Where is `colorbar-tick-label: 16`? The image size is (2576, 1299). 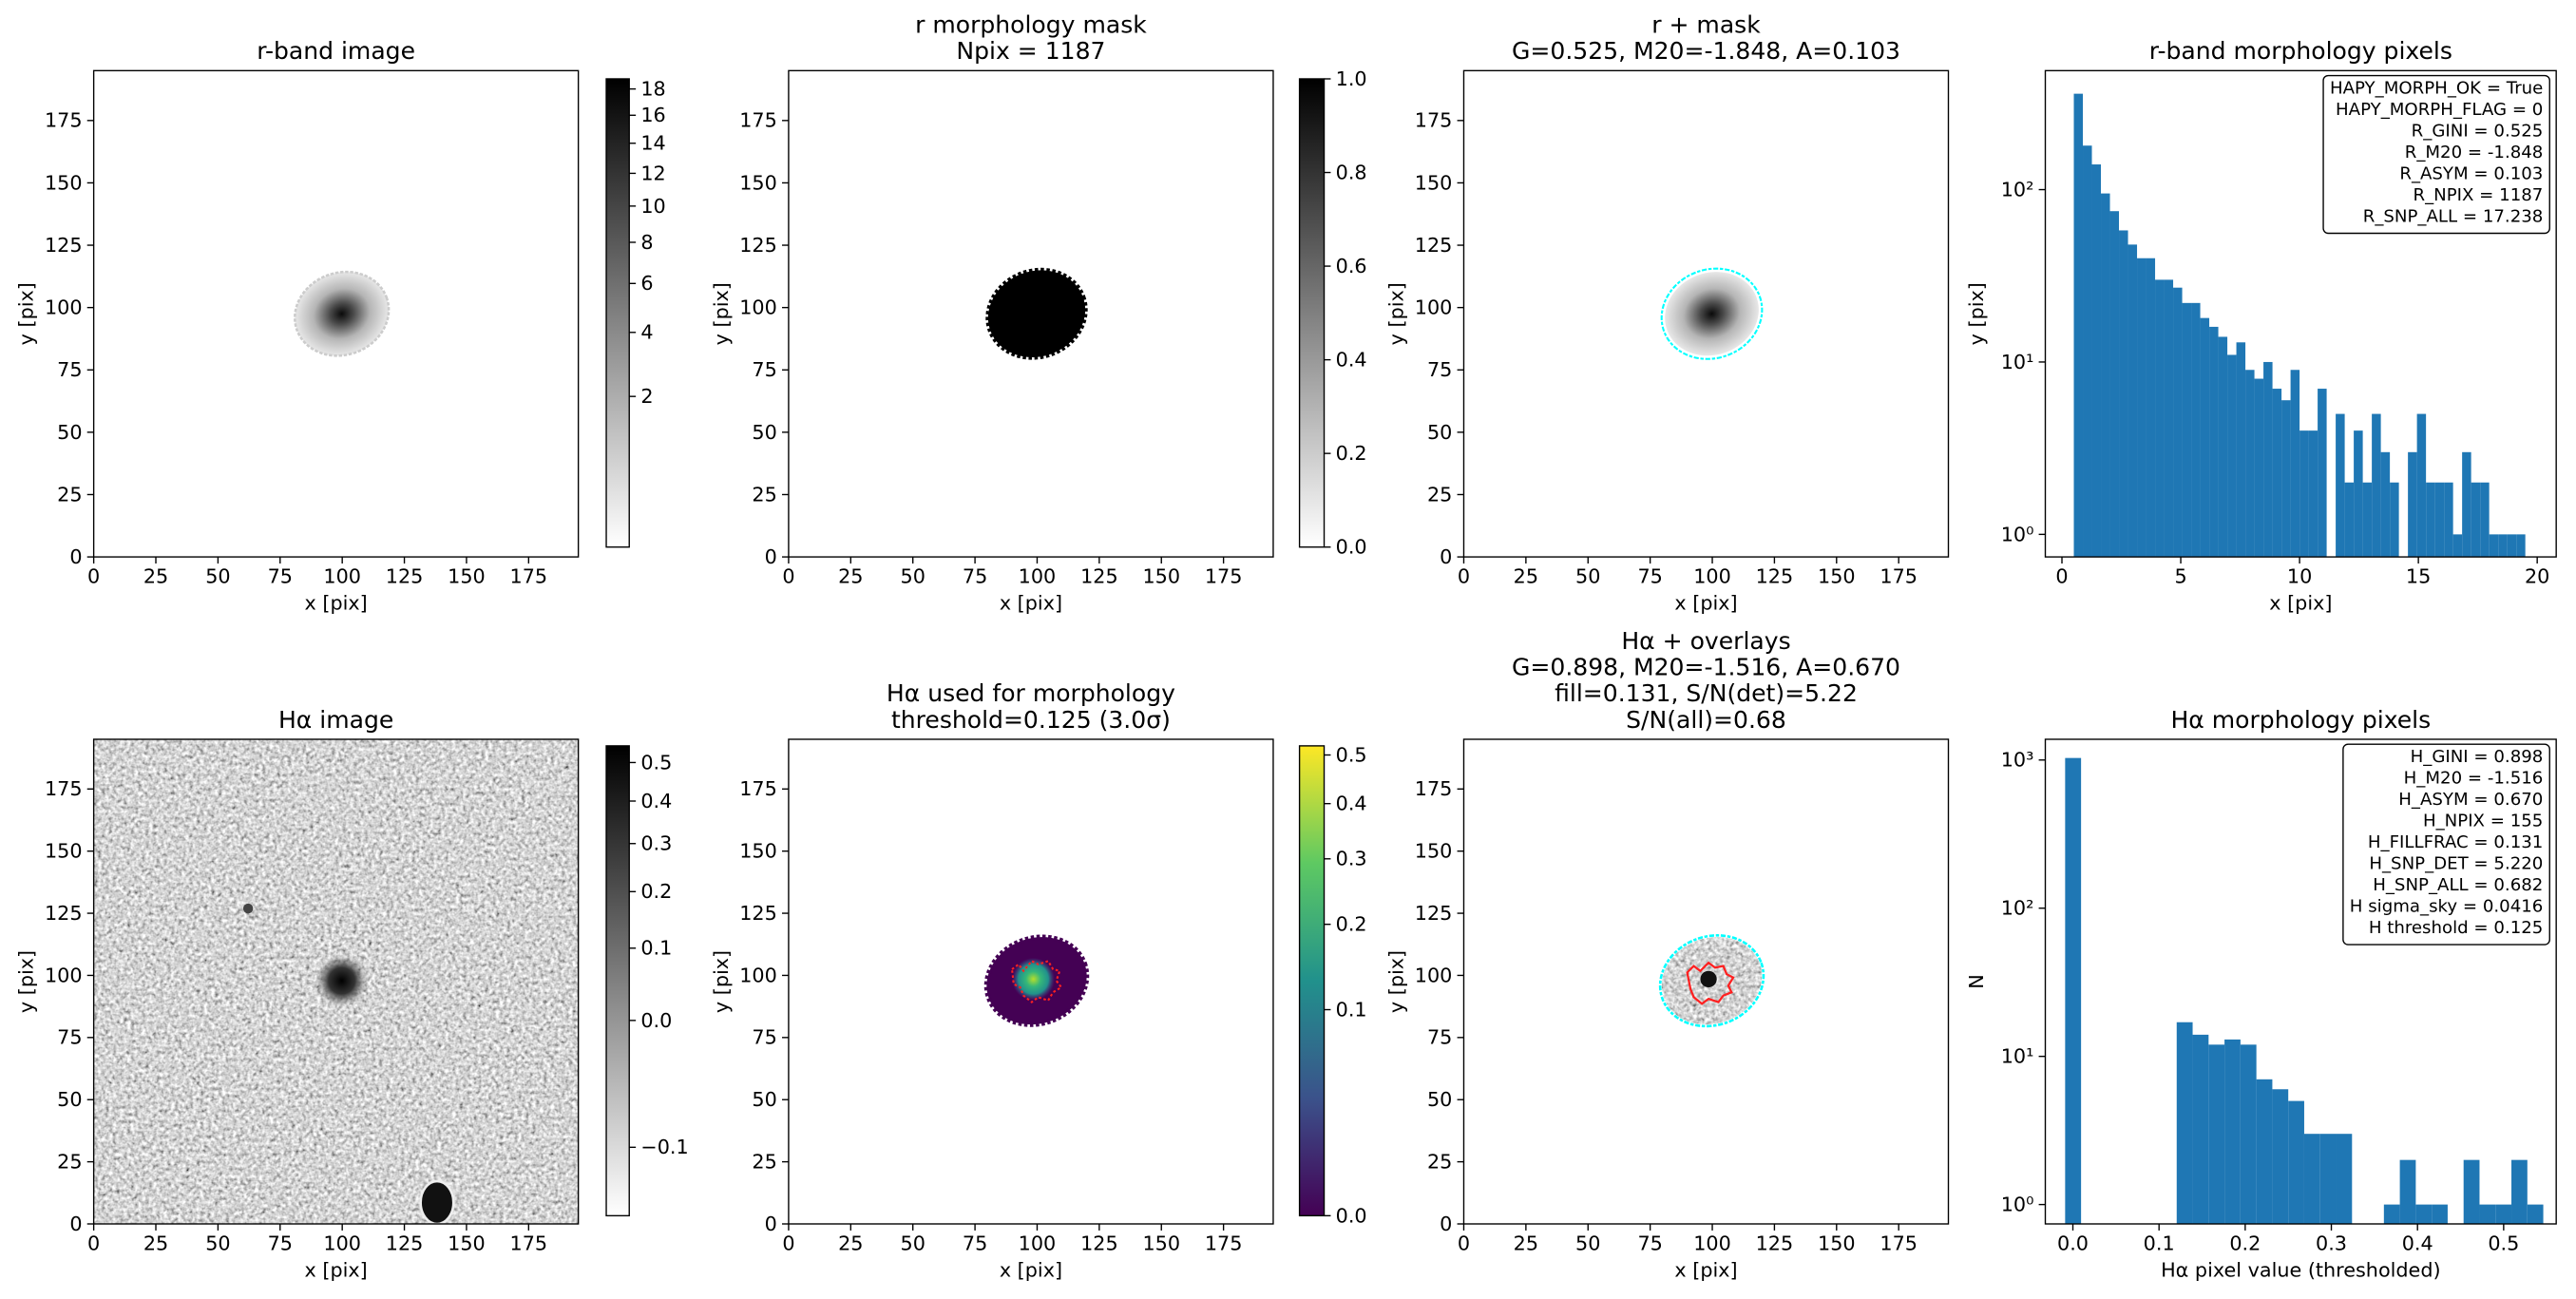 colorbar-tick-label: 16 is located at coordinates (652, 115).